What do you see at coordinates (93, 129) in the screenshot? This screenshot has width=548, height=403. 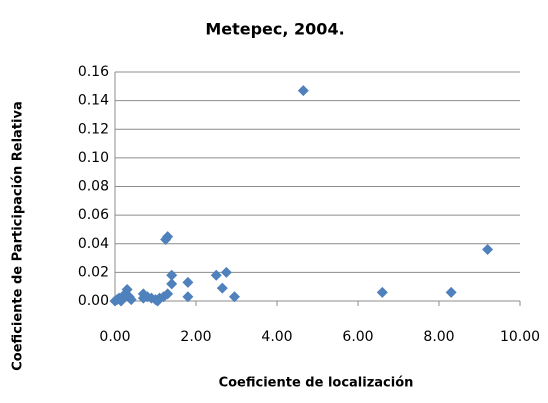 I see `y-tick-label: 0.12` at bounding box center [93, 129].